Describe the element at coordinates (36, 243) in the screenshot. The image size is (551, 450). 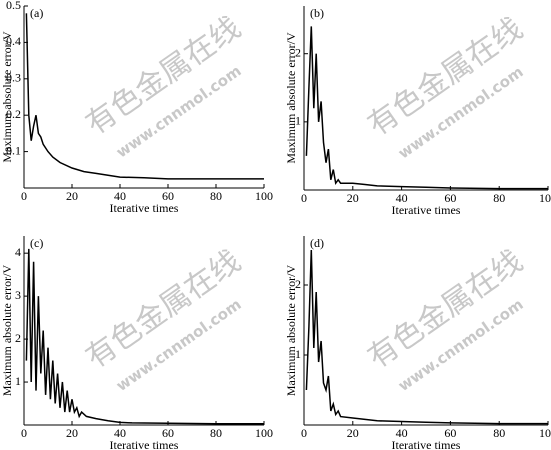
I see `panel-label: (c)` at that location.